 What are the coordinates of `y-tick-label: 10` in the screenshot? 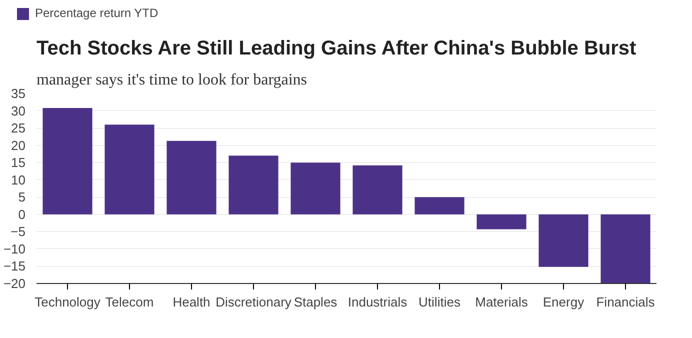 It's located at (18, 180).